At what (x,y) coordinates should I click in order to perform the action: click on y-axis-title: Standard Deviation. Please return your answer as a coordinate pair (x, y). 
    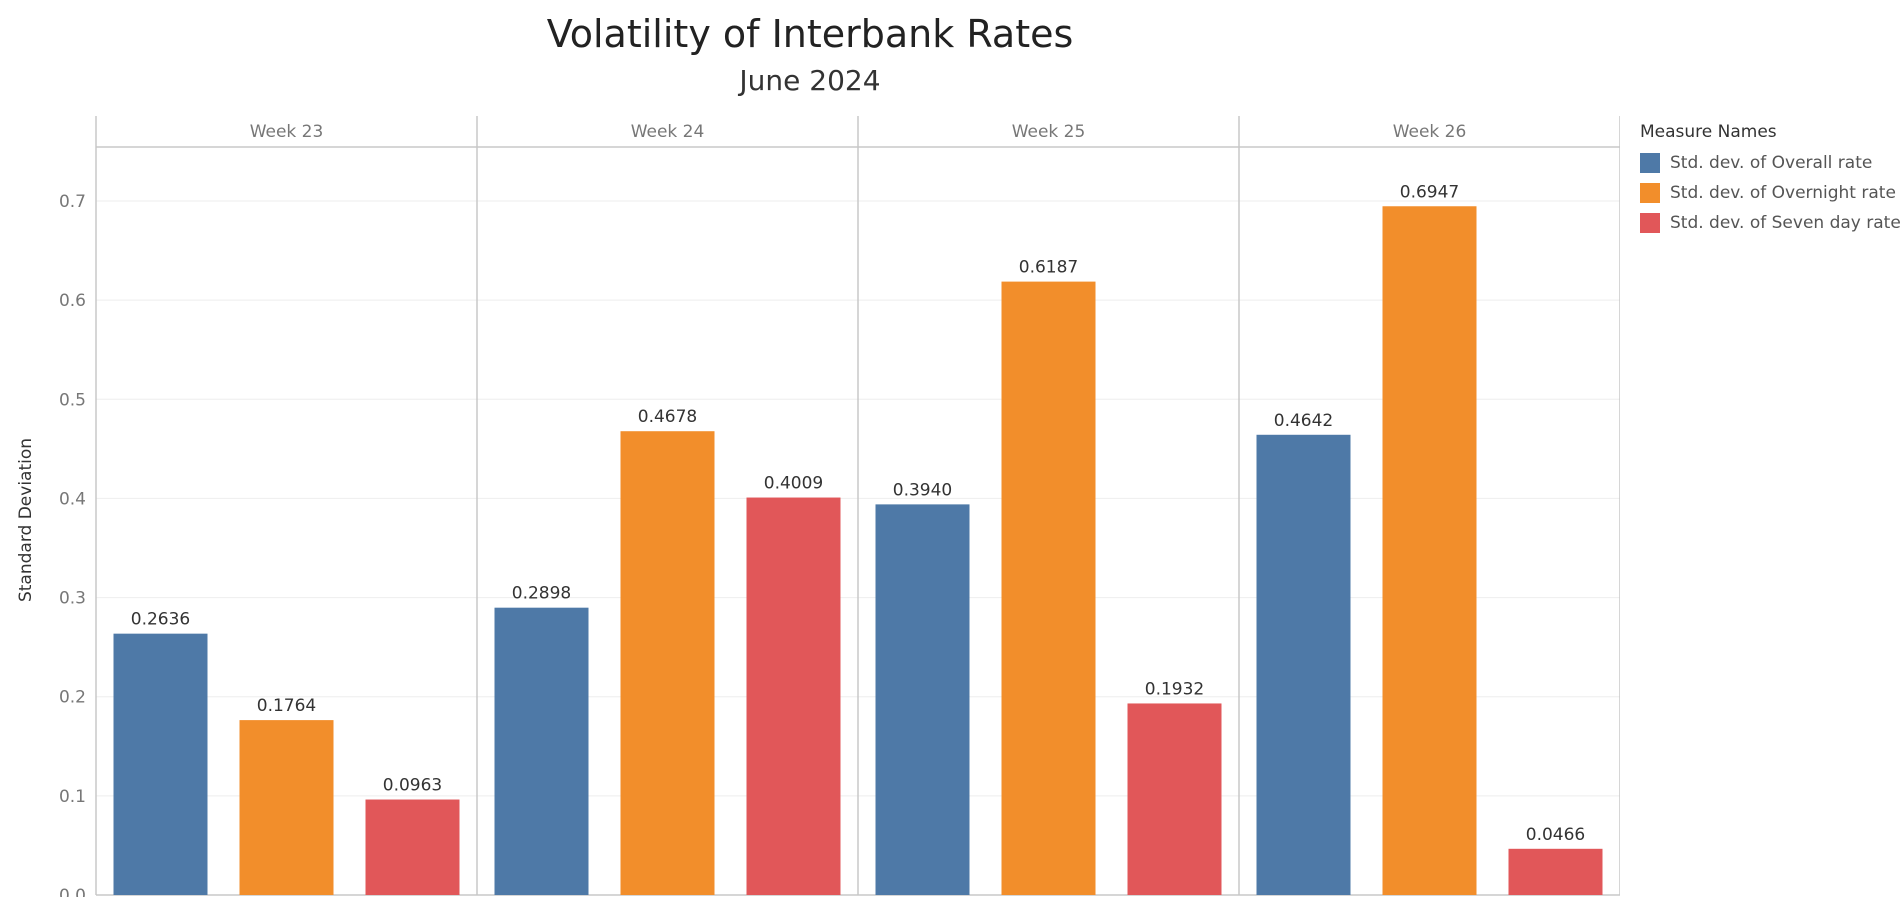
    Looking at the image, I should click on (26, 520).